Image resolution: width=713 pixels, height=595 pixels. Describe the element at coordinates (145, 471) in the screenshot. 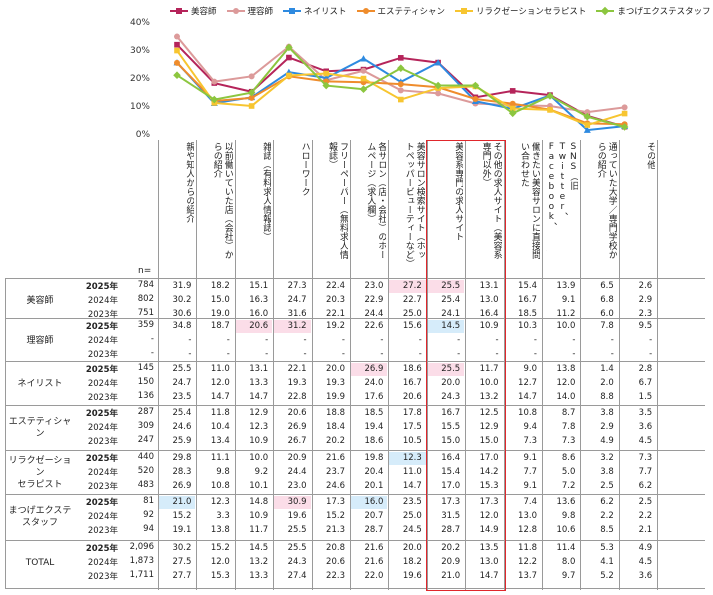

I see `sample-size: 520` at that location.